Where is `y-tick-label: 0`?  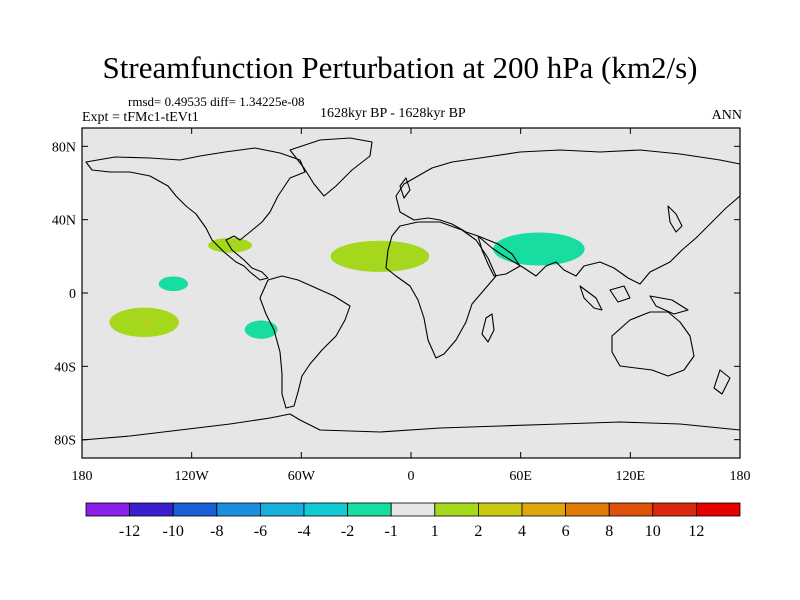 y-tick-label: 0 is located at coordinates (72, 294).